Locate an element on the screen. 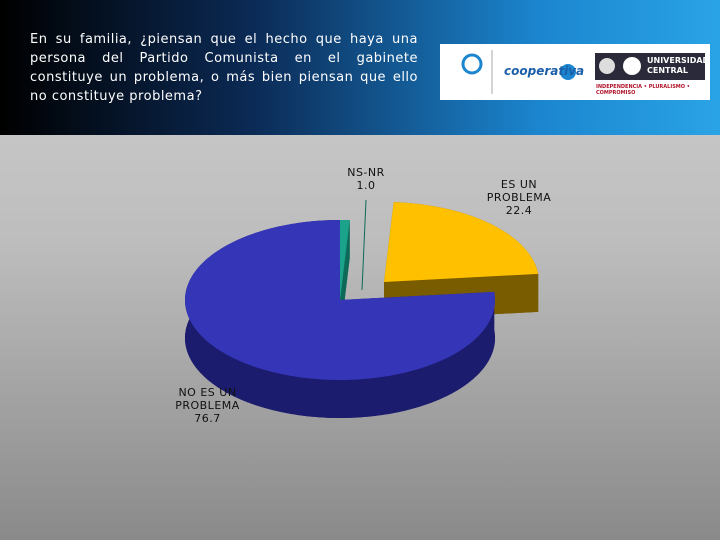 The height and width of the screenshot is (540, 720). slice-label: ES UN PROBLEMA 22.4 is located at coordinates (519, 197).